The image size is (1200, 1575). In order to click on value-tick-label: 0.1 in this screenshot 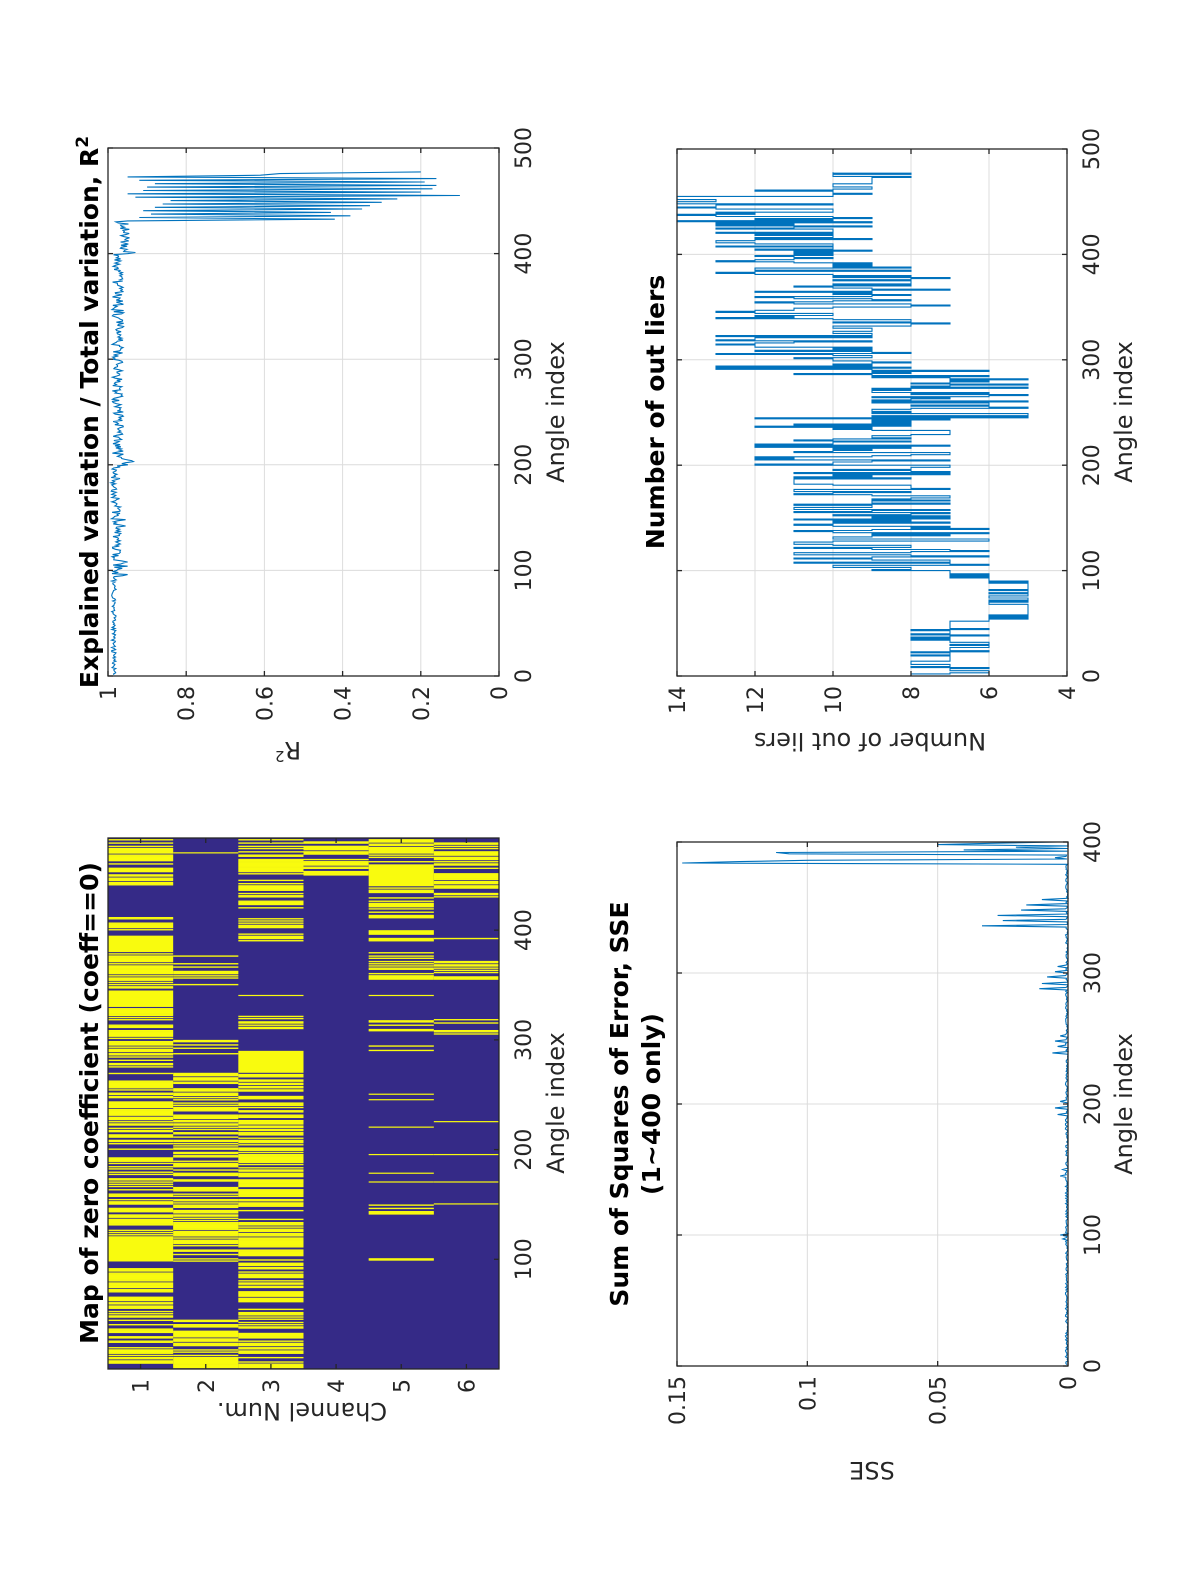, I will do `click(808, 1393)`.